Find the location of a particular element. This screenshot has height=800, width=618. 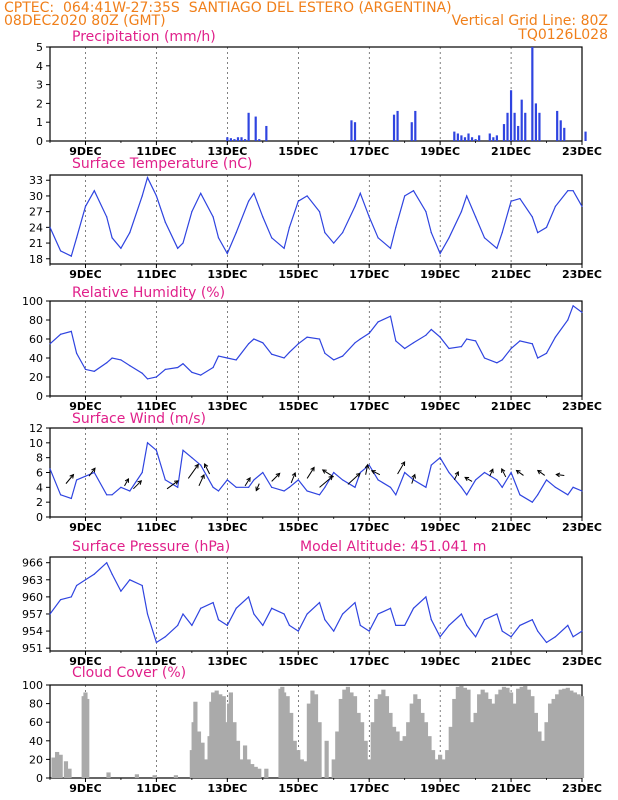

series-line is located at coordinates (316, 342).